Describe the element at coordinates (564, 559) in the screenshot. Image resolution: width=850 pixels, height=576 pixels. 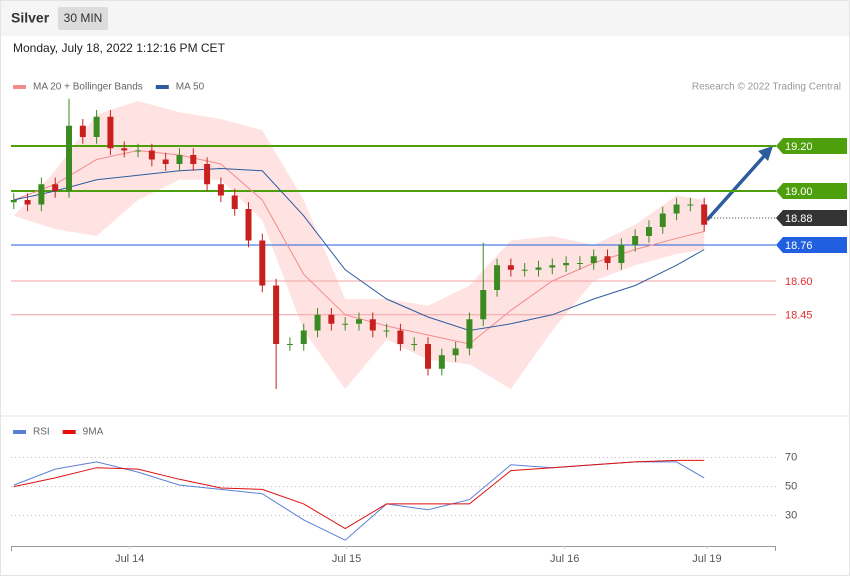
I see `x-tick-label: Jul 16` at that location.